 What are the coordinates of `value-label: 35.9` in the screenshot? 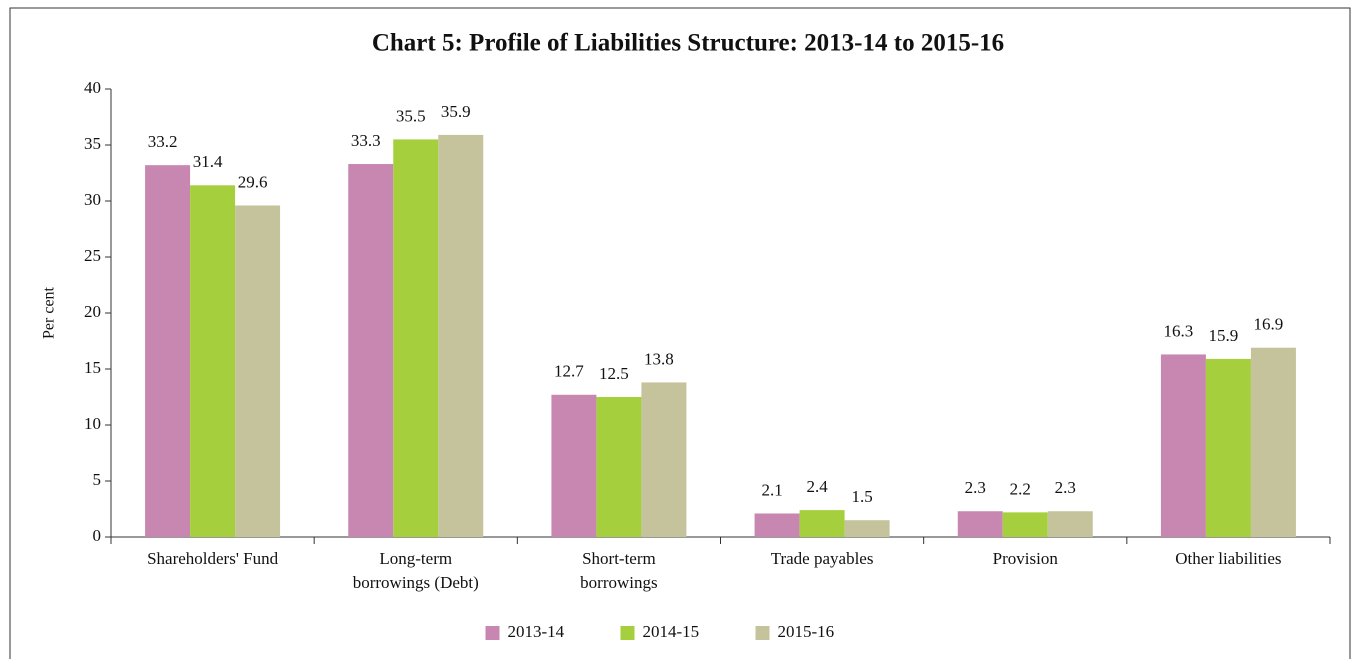 It's located at (456, 111).